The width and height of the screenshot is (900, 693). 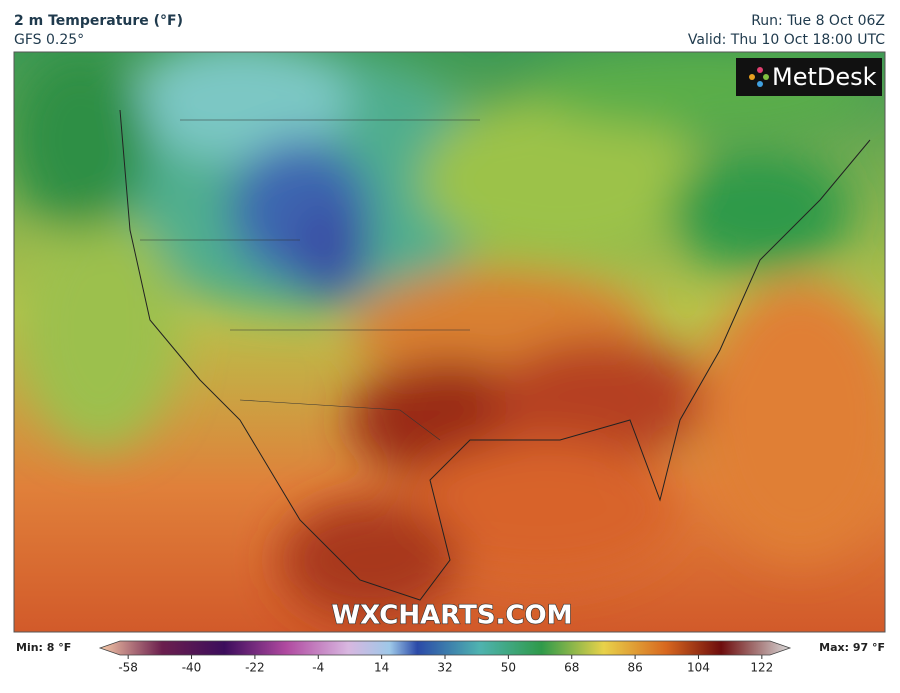 What do you see at coordinates (824, 77) in the screenshot?
I see `logo-text: MetDesk` at bounding box center [824, 77].